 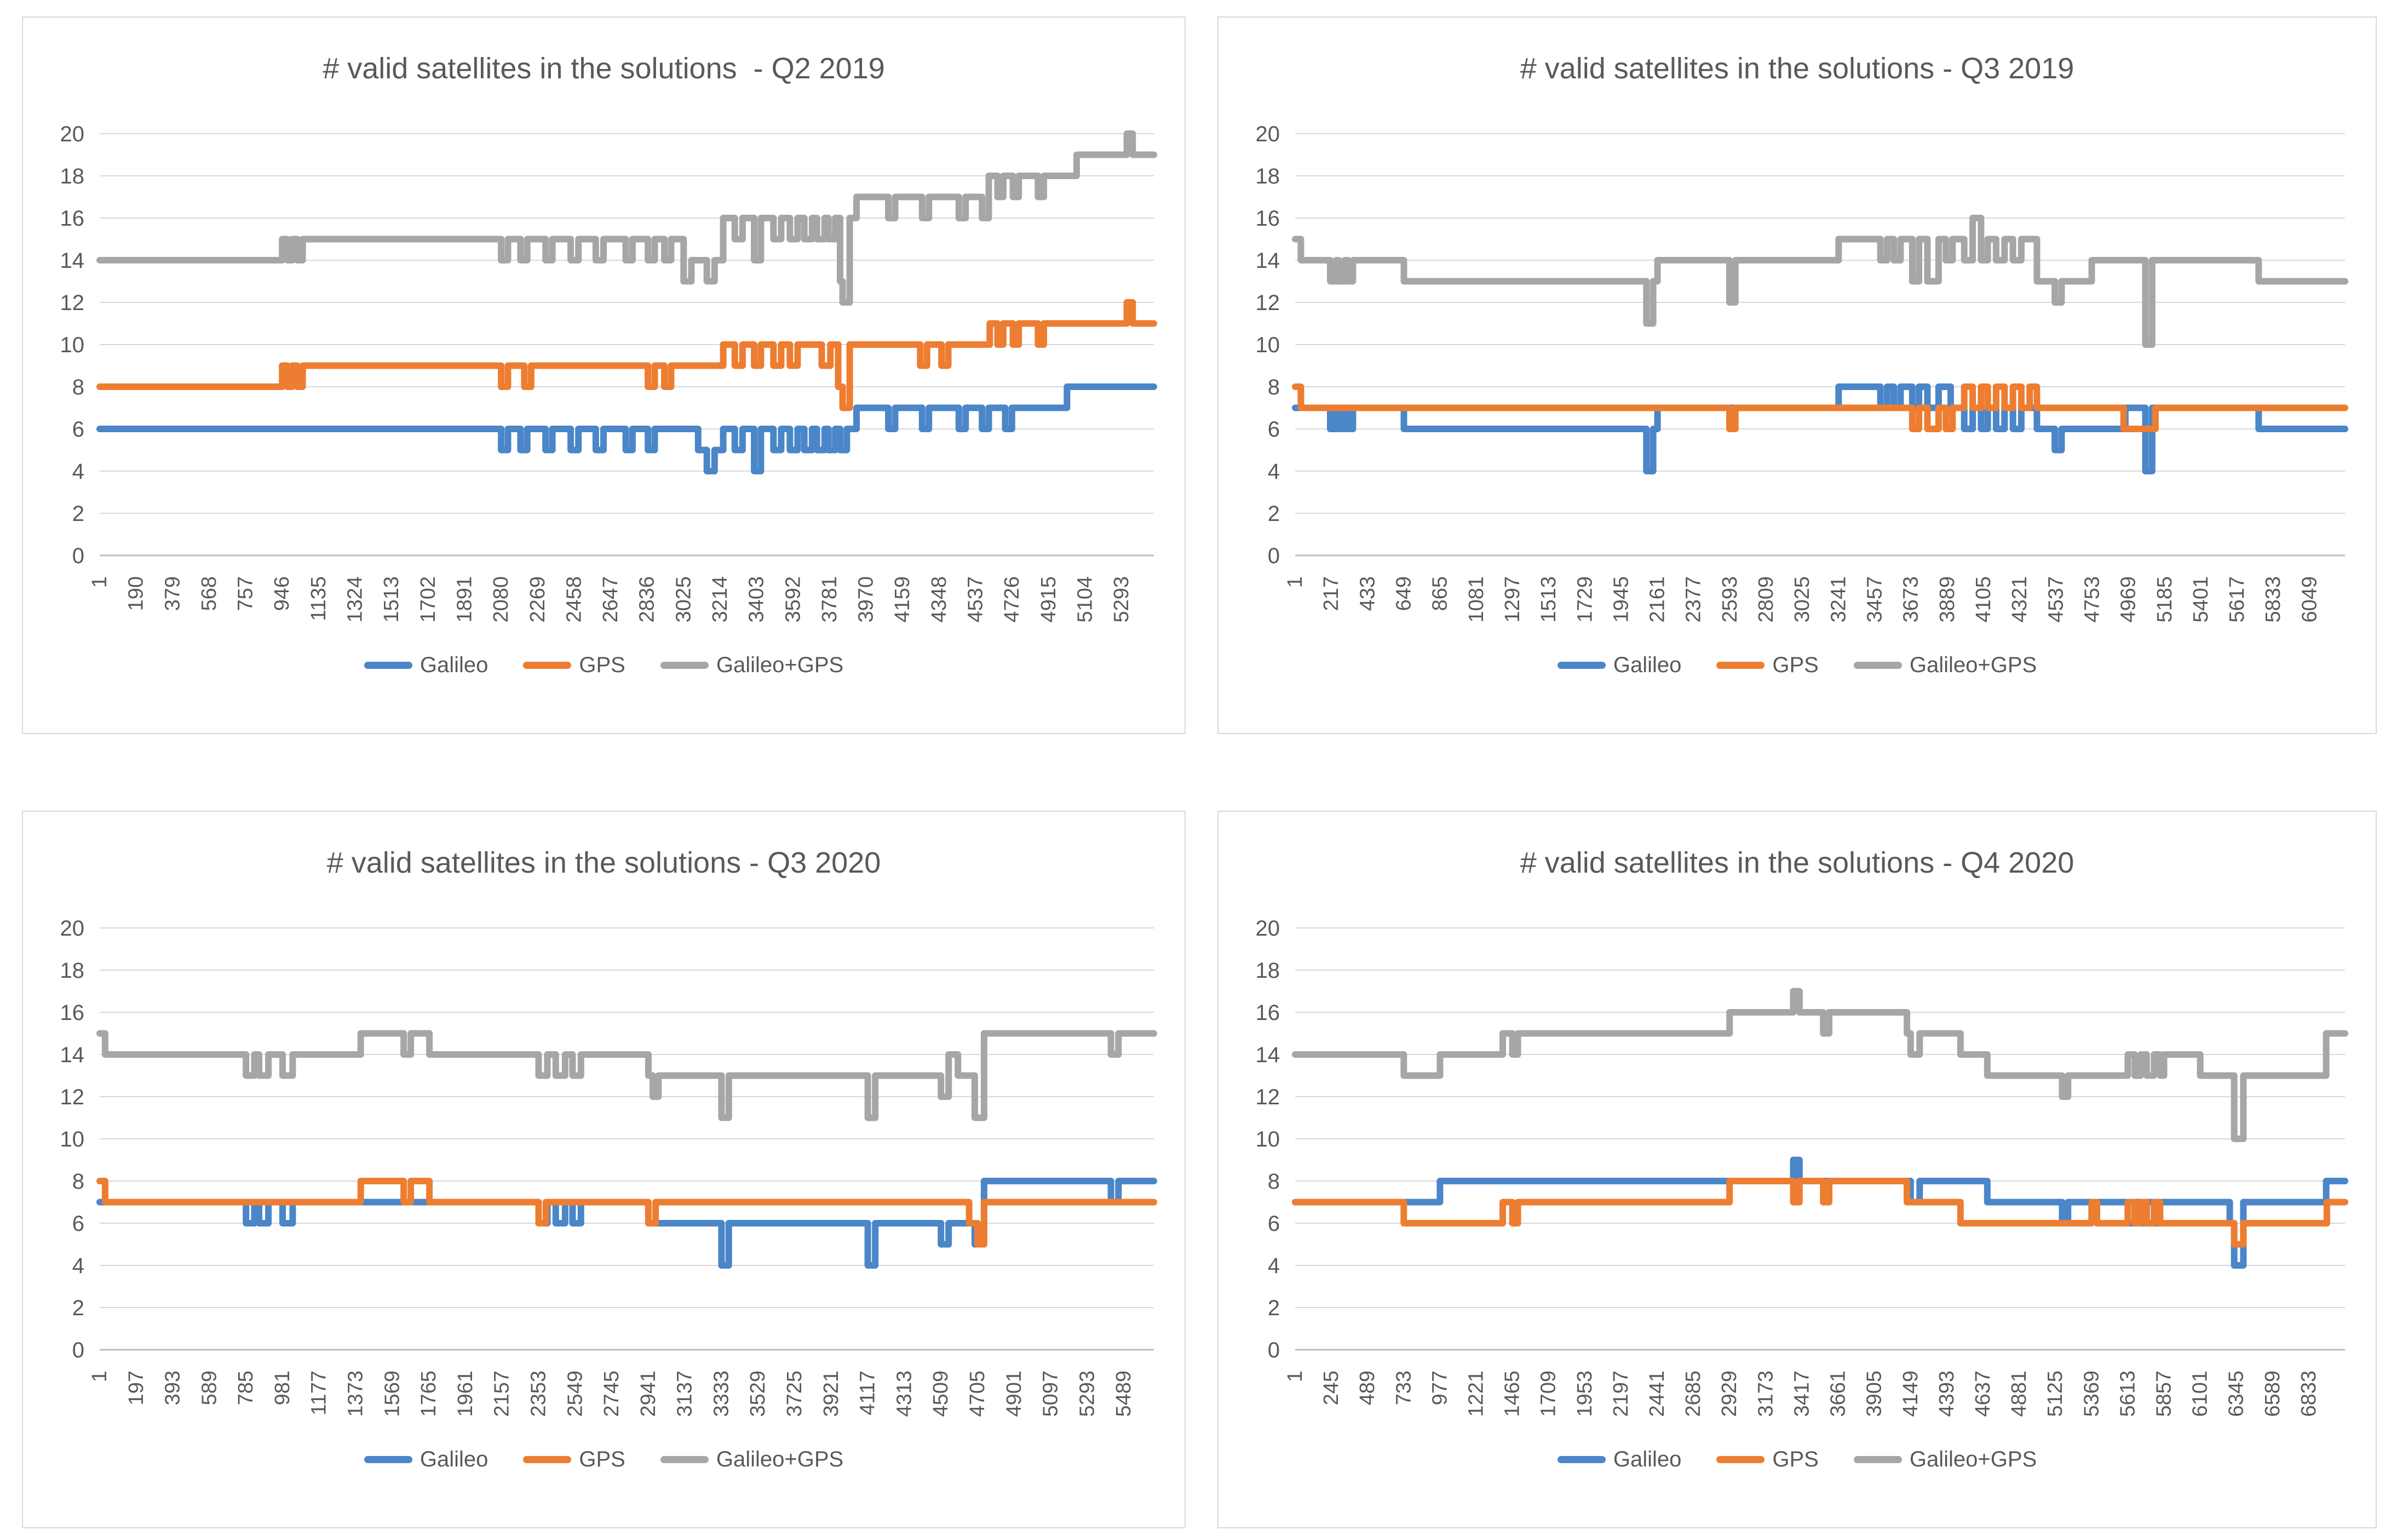 What do you see at coordinates (1658, 599) in the screenshot?
I see `x-tick-label: 2161` at bounding box center [1658, 599].